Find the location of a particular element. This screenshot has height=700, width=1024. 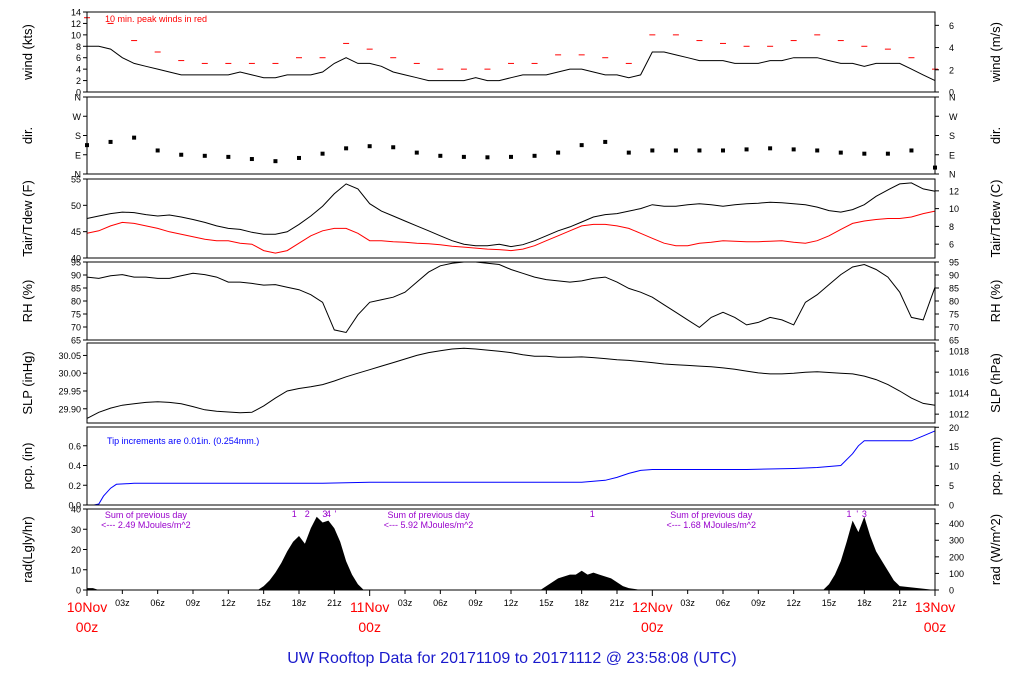

right-tick-label: N is located at coordinates (952, 175).